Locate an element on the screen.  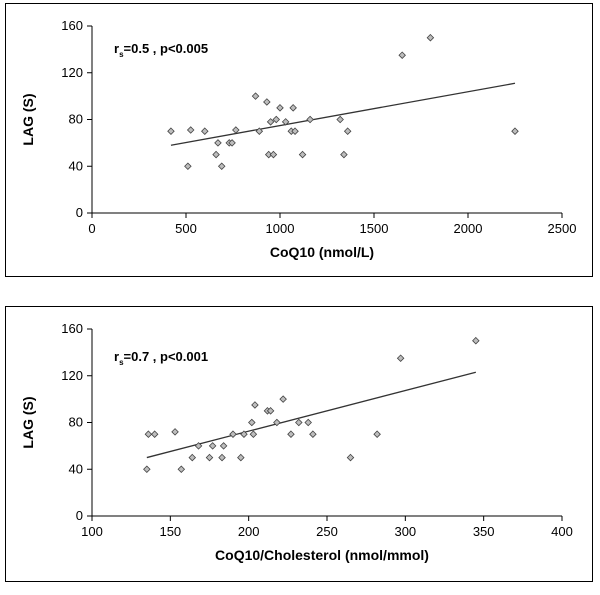
x-tick-label: 250 is located at coordinates (327, 531).